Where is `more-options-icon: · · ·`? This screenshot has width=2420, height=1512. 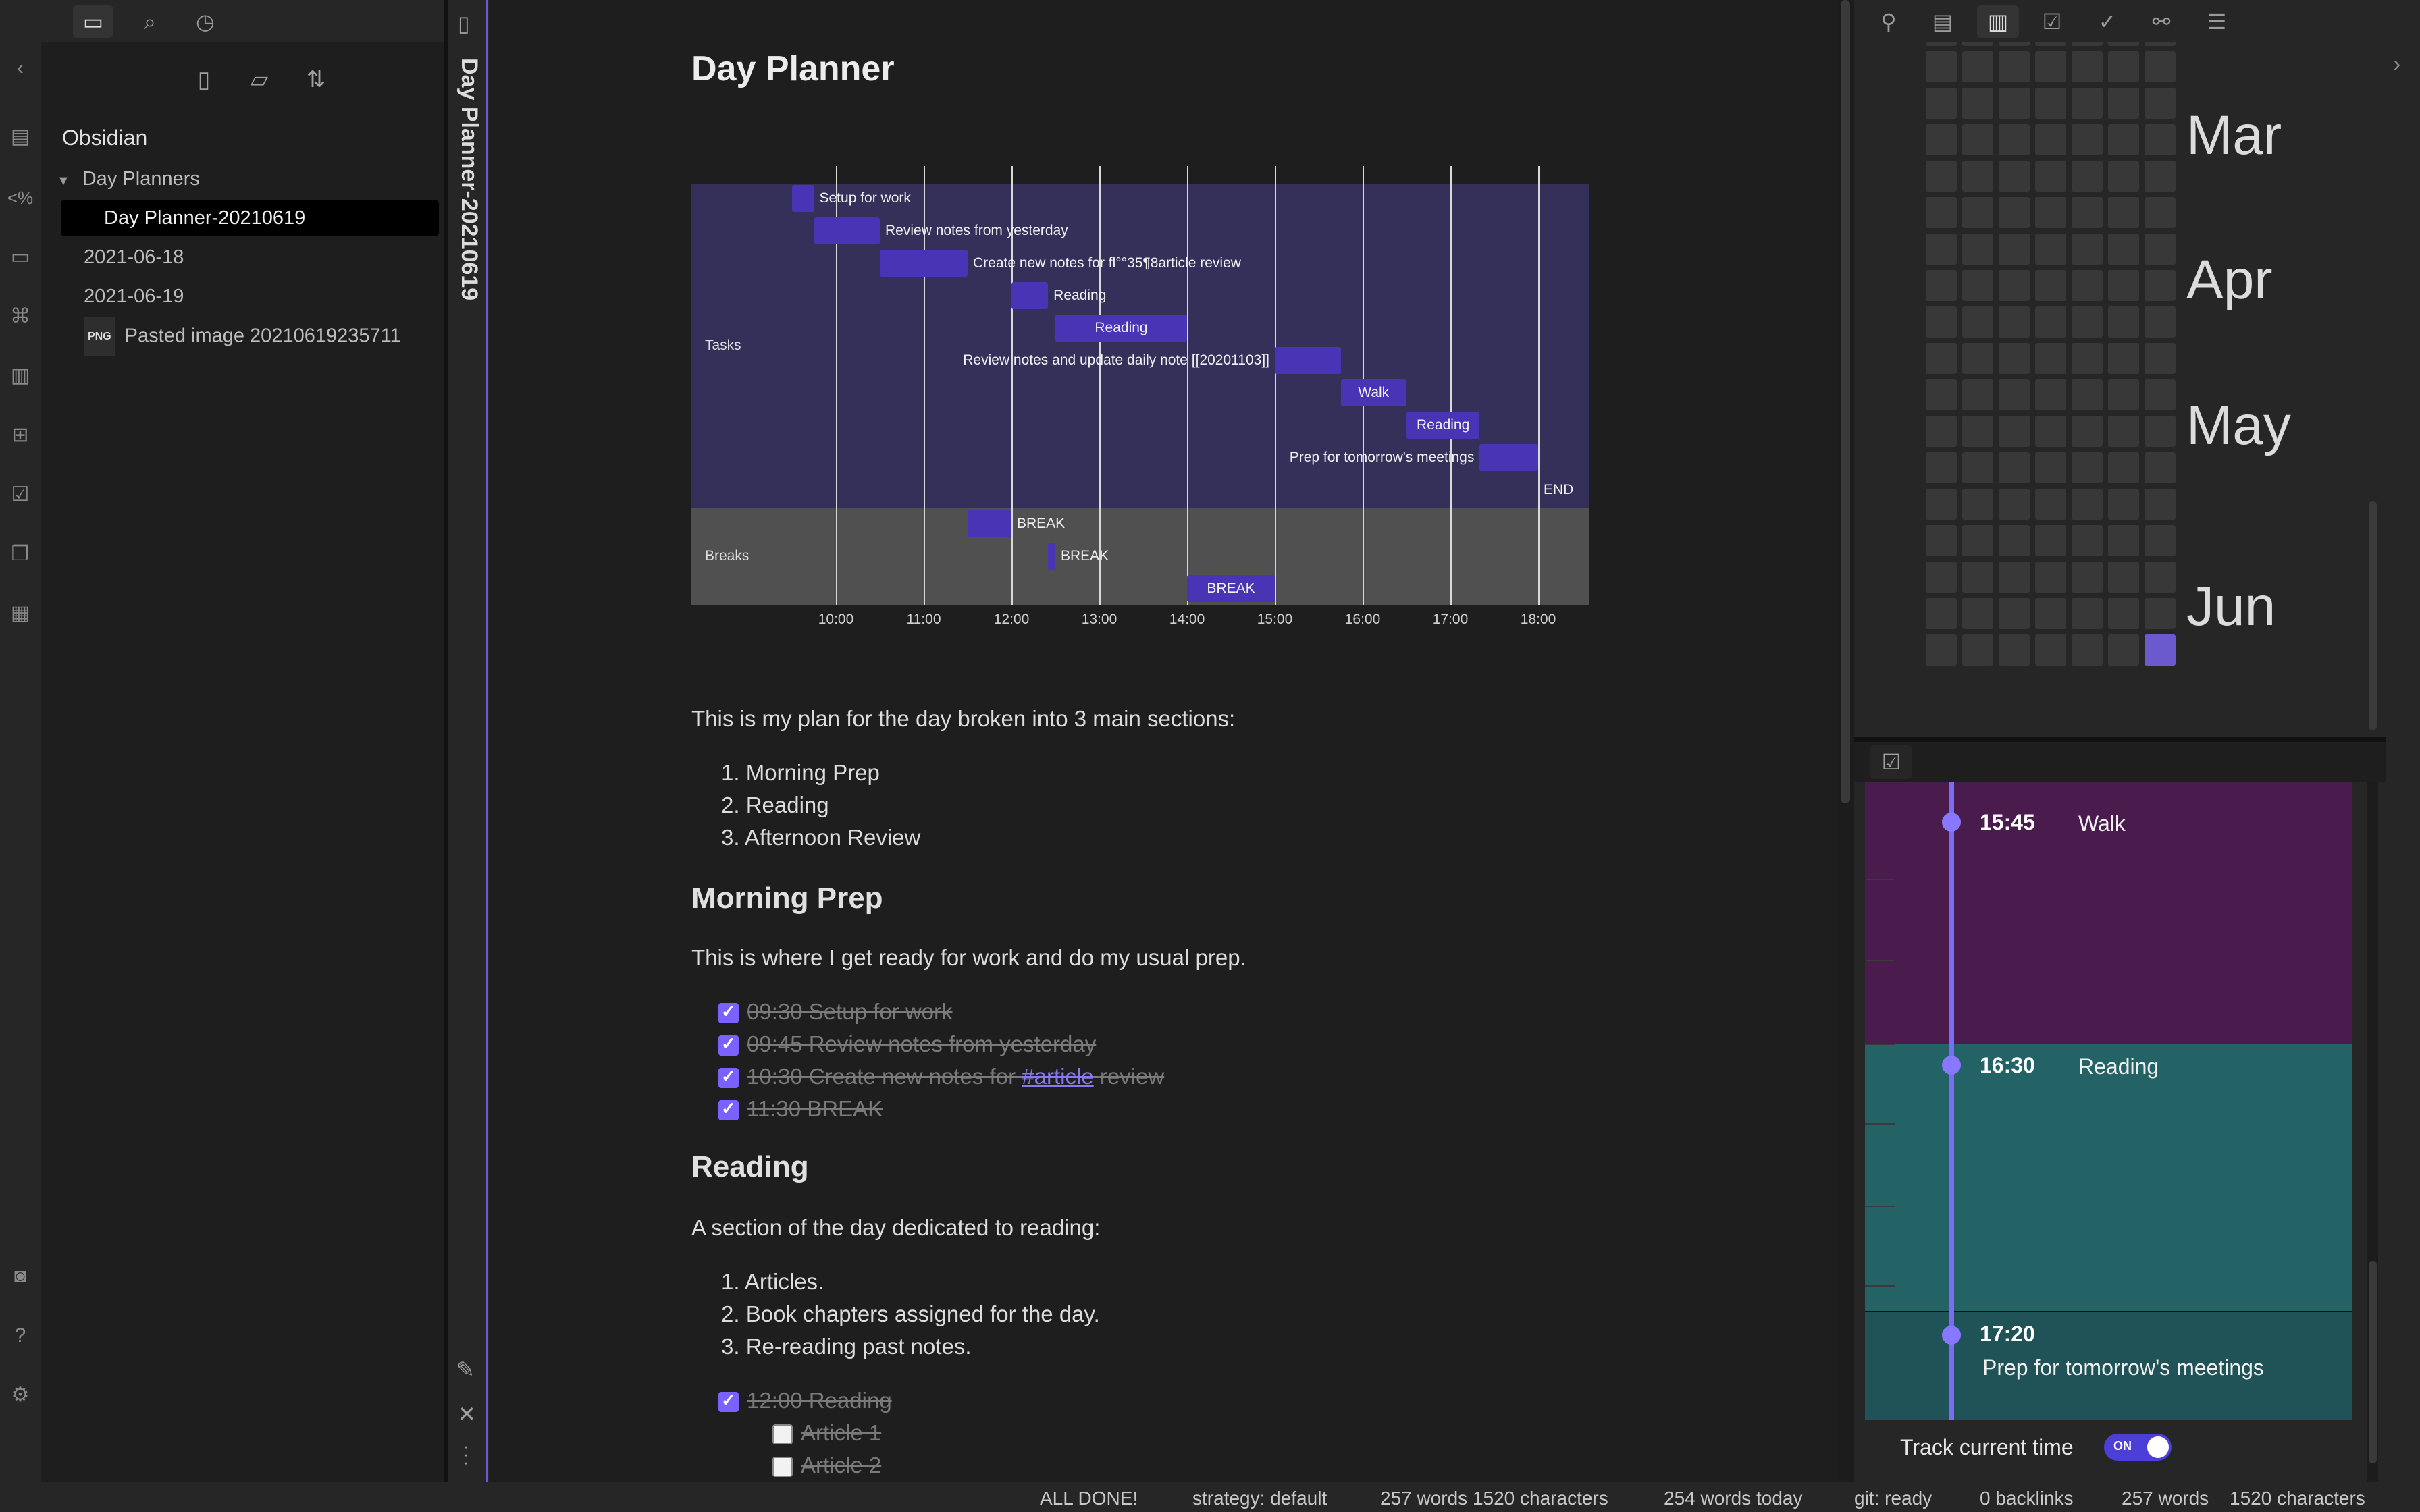
more-options-icon: · · · is located at coordinates (466, 1454).